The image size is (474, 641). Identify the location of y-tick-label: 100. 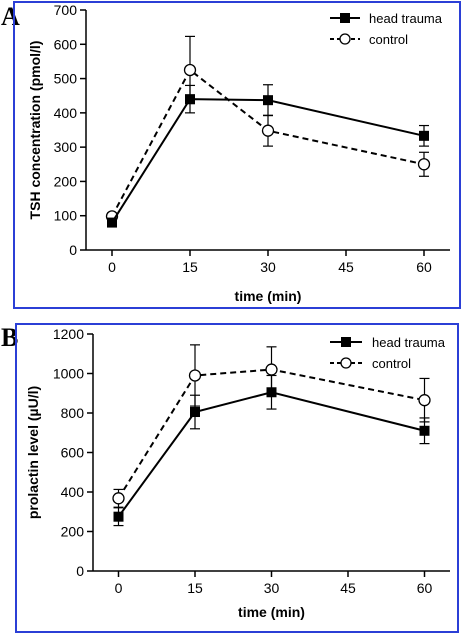
(66, 216).